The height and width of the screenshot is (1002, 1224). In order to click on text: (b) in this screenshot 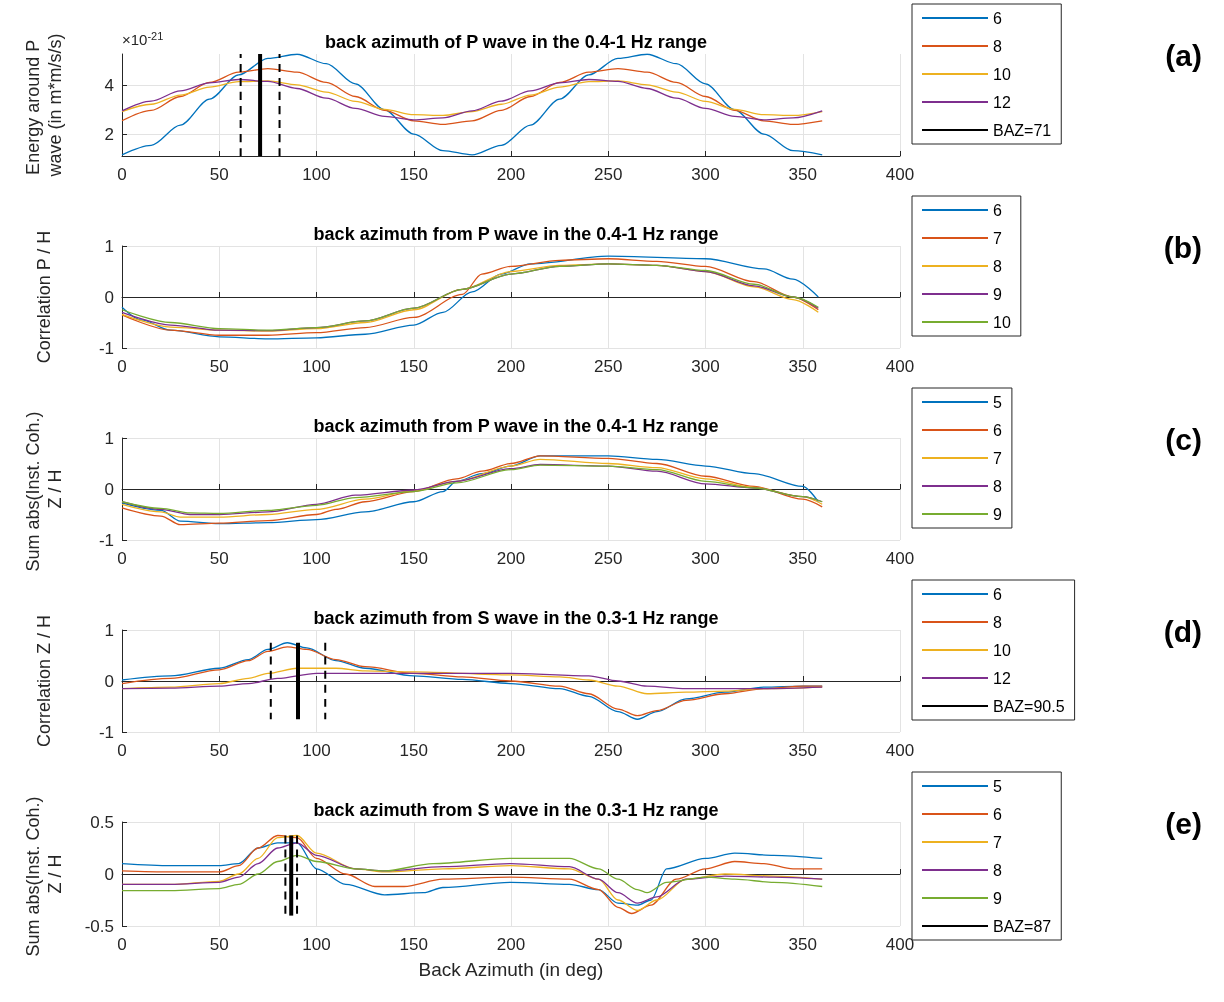, I will do `click(1183, 247)`.